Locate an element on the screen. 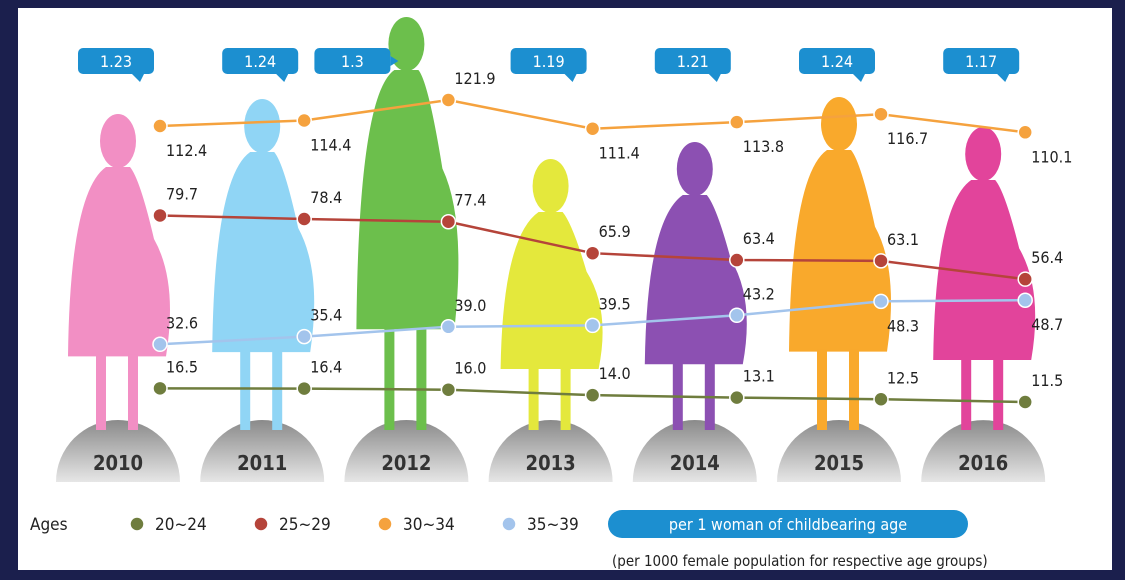 The width and height of the screenshot is (1125, 580). fertility-label: 1.24 is located at coordinates (837, 61).